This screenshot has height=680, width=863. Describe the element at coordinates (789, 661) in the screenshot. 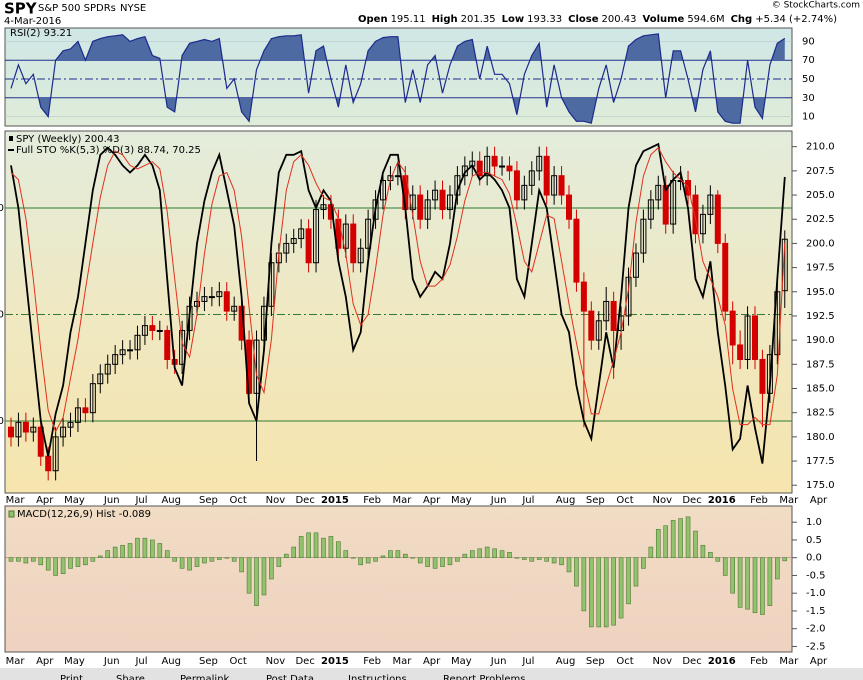

I see `x-tick-label: Mar` at that location.